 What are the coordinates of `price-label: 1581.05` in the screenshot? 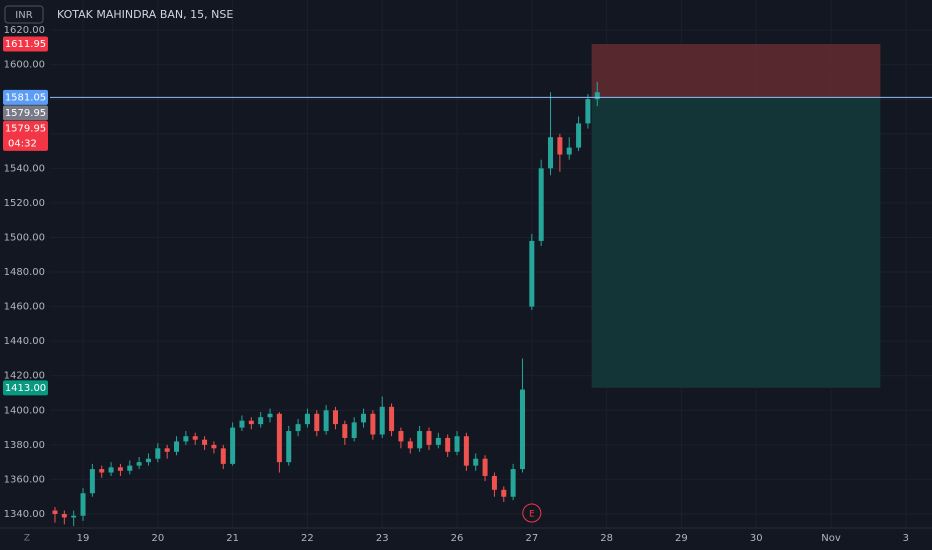 It's located at (25, 97).